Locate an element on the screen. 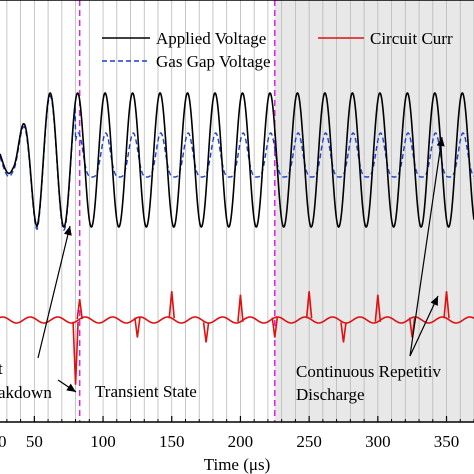  annotation-breakdown-fragment-1: t is located at coordinates (1, 368).